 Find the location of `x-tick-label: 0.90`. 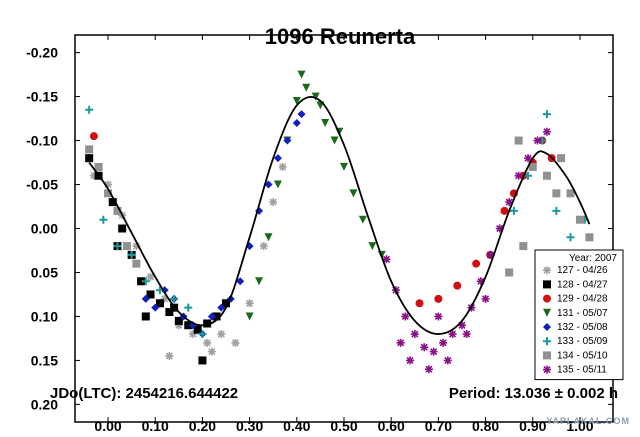

x-tick-label: 0.90 is located at coordinates (532, 426).